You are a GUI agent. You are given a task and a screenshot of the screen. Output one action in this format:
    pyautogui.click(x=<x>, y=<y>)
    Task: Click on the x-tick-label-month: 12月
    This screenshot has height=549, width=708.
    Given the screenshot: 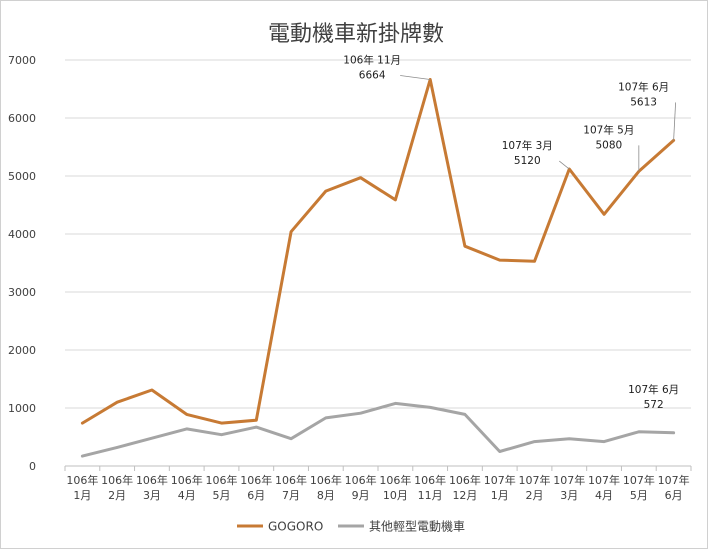 What is the action you would take?
    pyautogui.click(x=464, y=495)
    